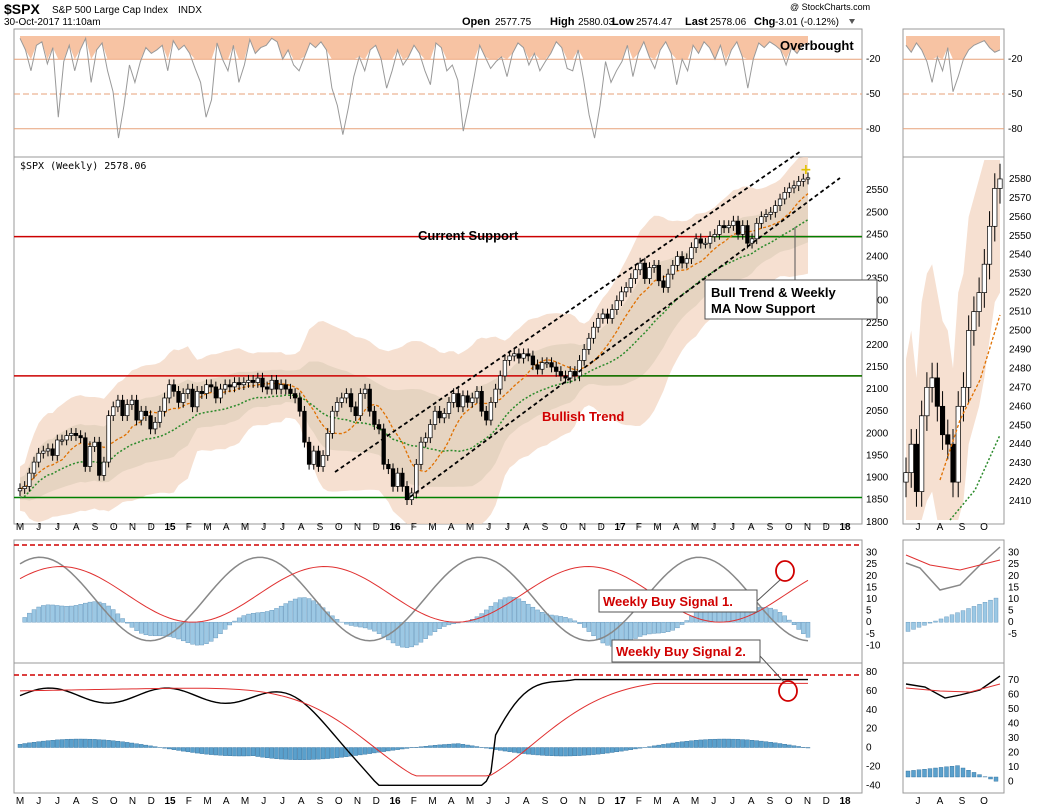  What do you see at coordinates (817, 45) in the screenshot?
I see `overbought-label: Overbought` at bounding box center [817, 45].